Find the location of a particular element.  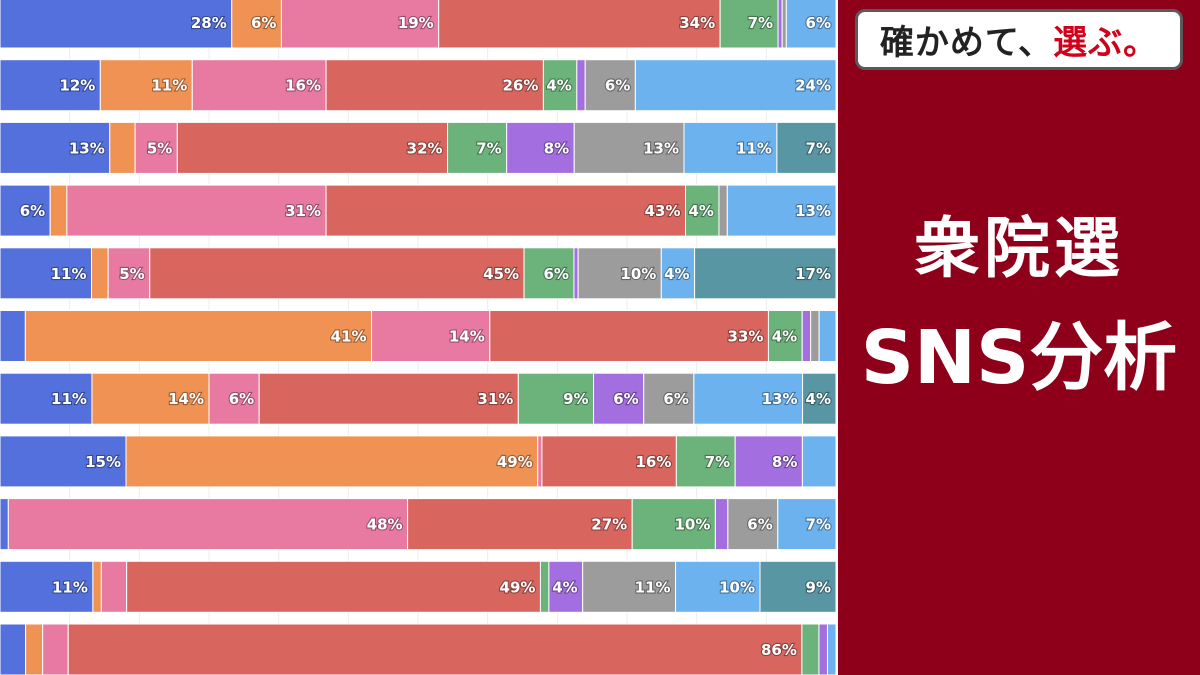

data-label: 28% is located at coordinates (209, 23).